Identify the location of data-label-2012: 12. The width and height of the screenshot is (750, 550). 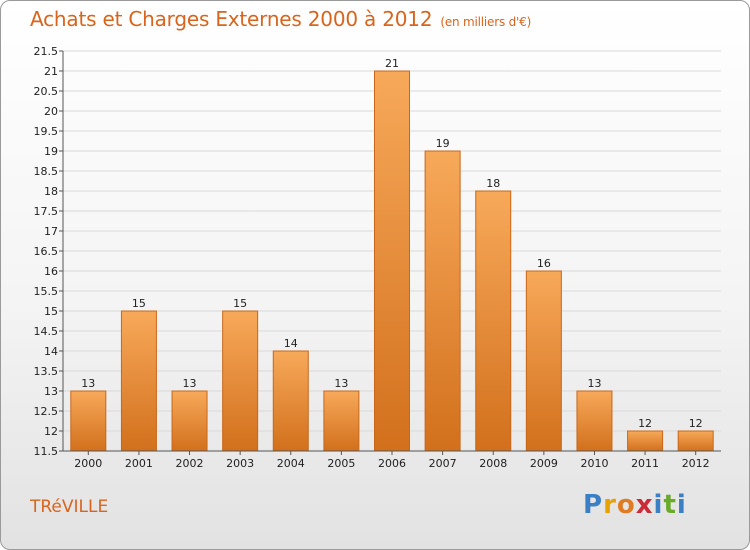
(696, 423).